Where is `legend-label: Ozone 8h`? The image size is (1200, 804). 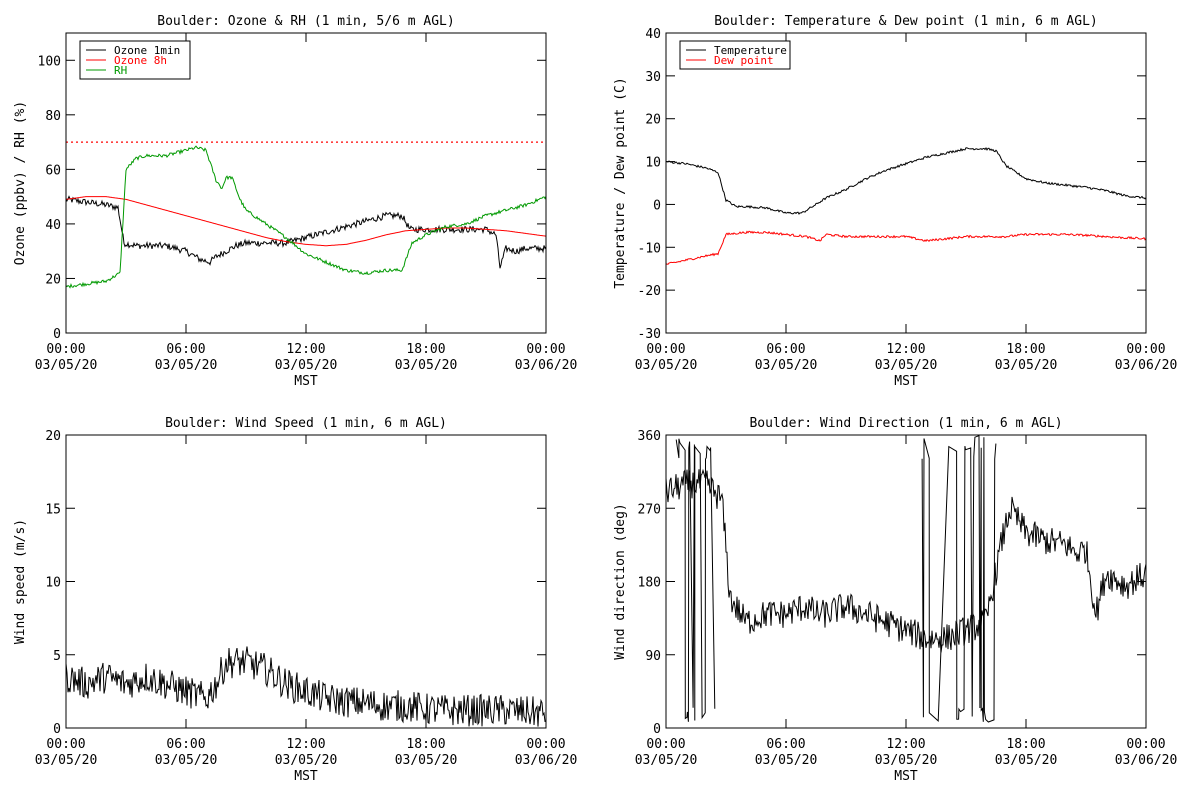 legend-label: Ozone 8h is located at coordinates (140, 60).